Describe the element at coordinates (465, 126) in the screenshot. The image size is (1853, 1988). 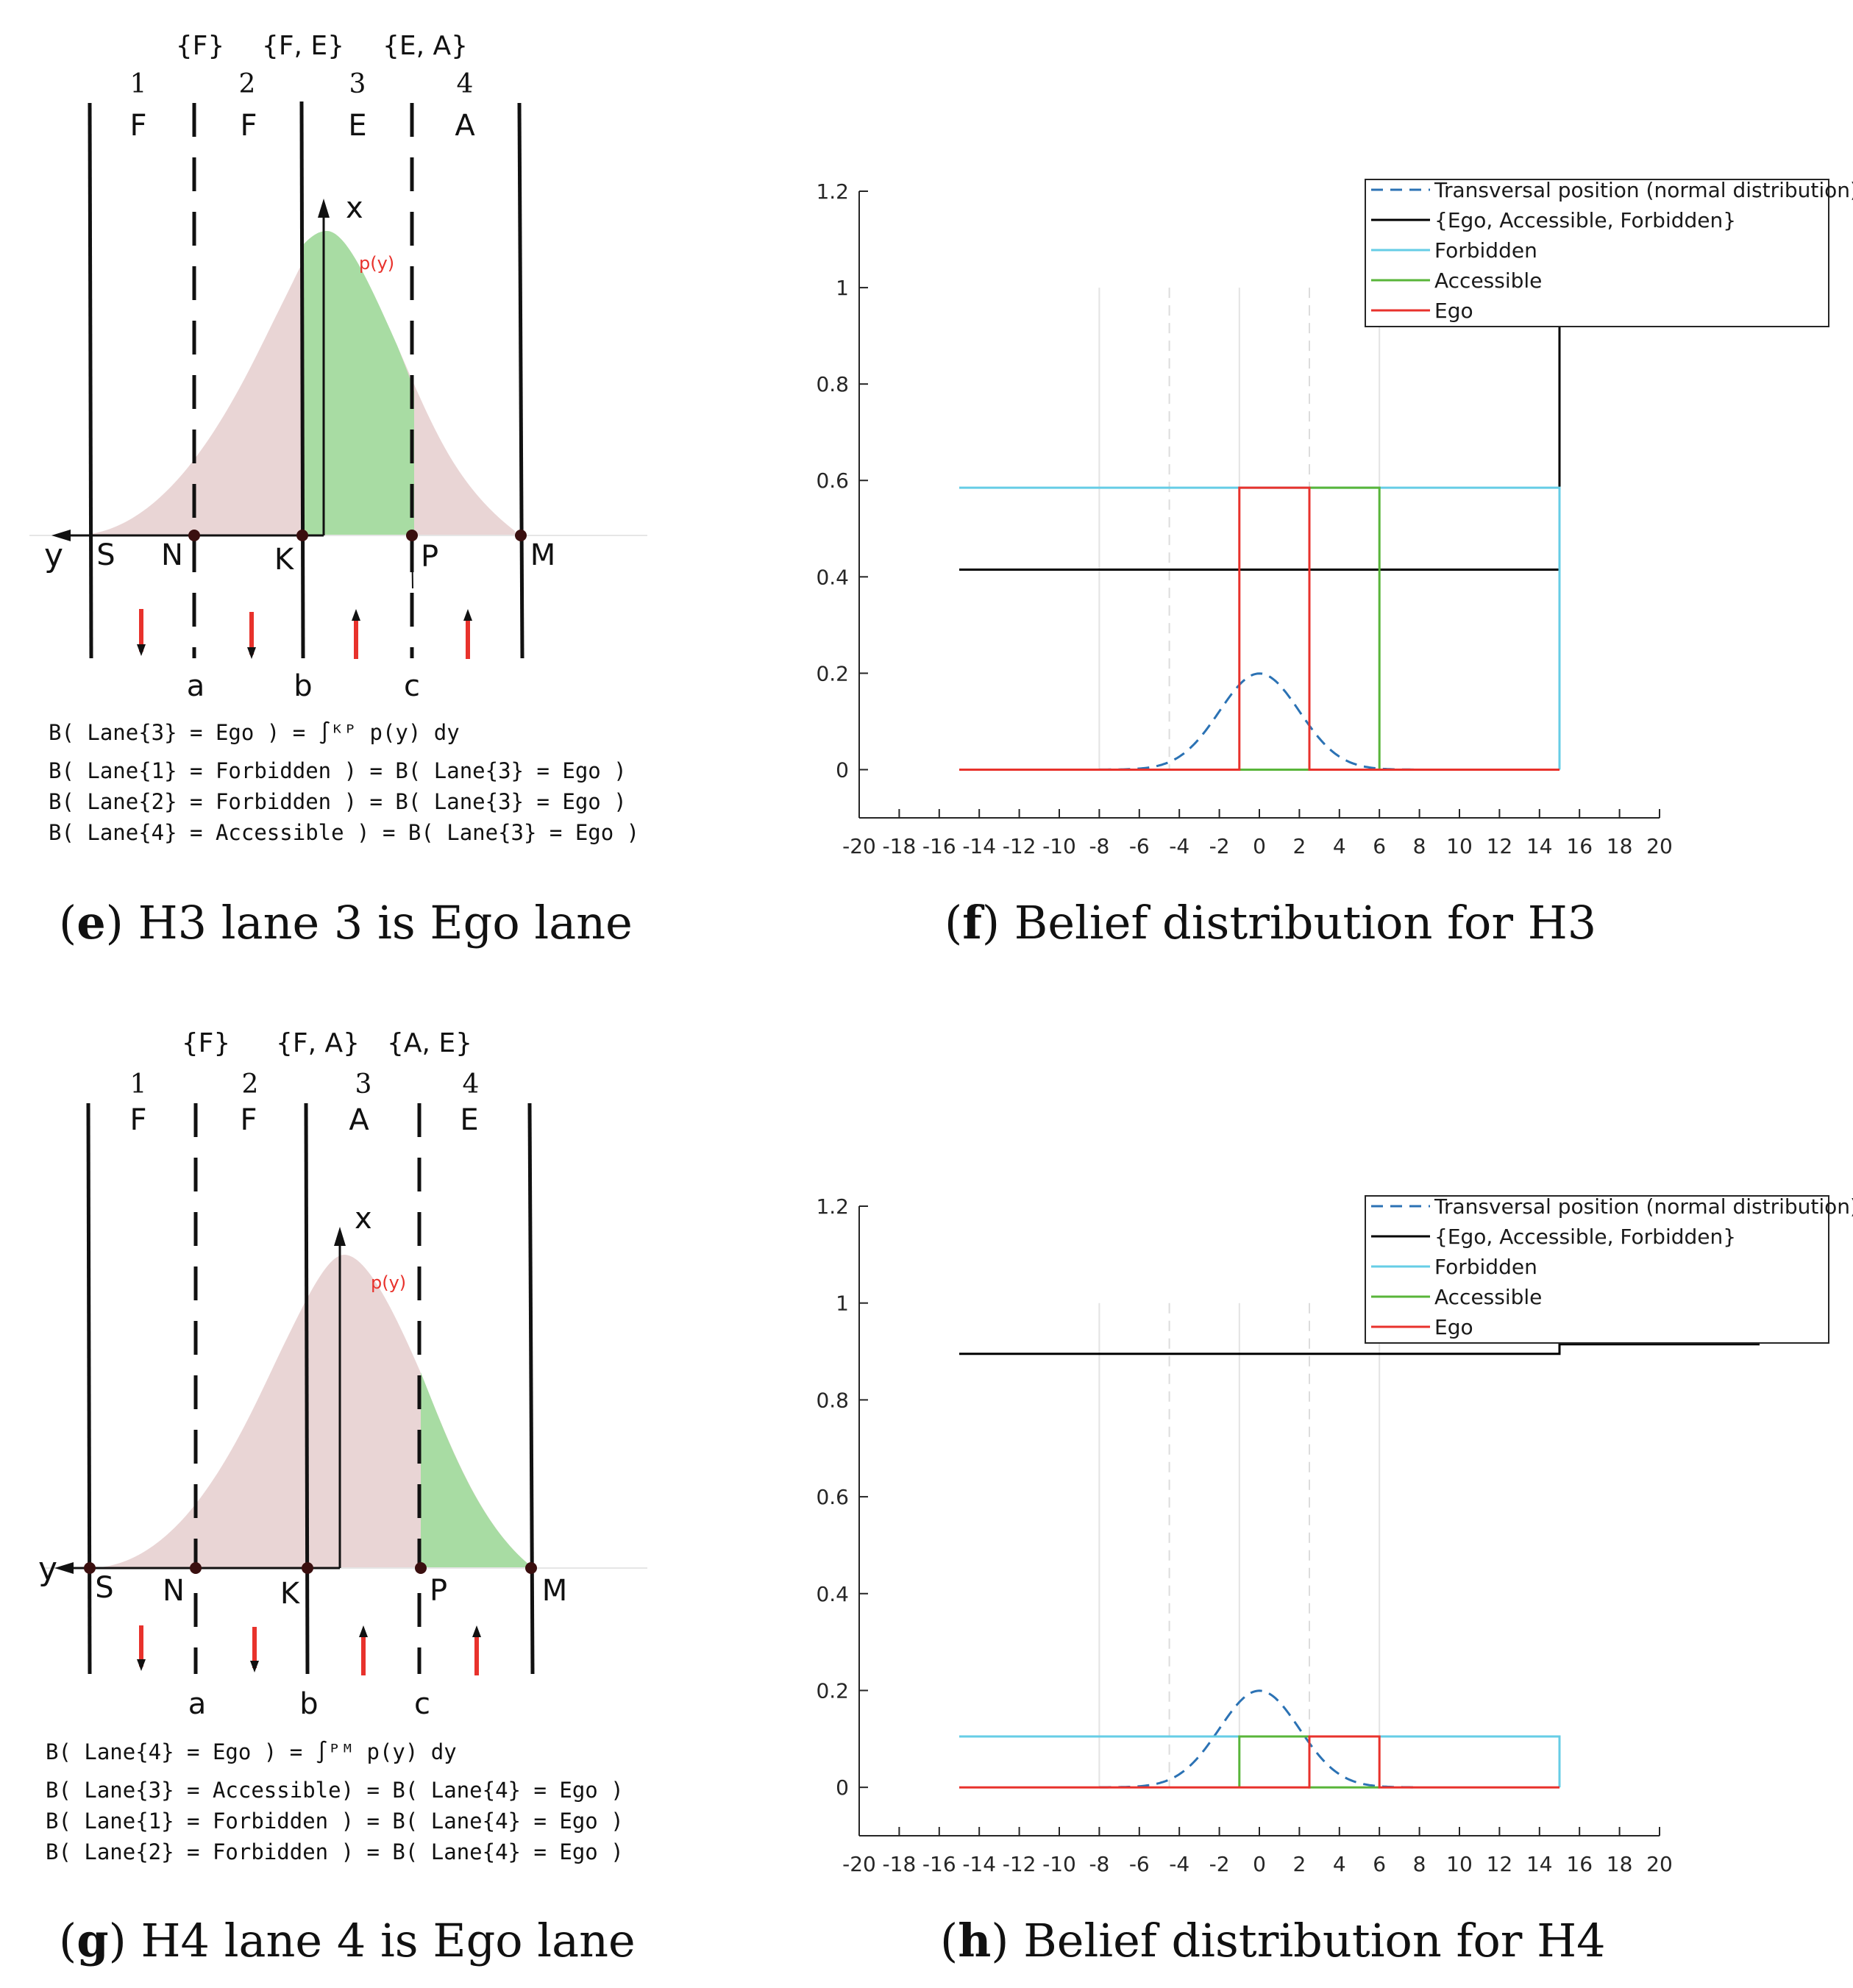
I see `lane-label-4: A` at that location.